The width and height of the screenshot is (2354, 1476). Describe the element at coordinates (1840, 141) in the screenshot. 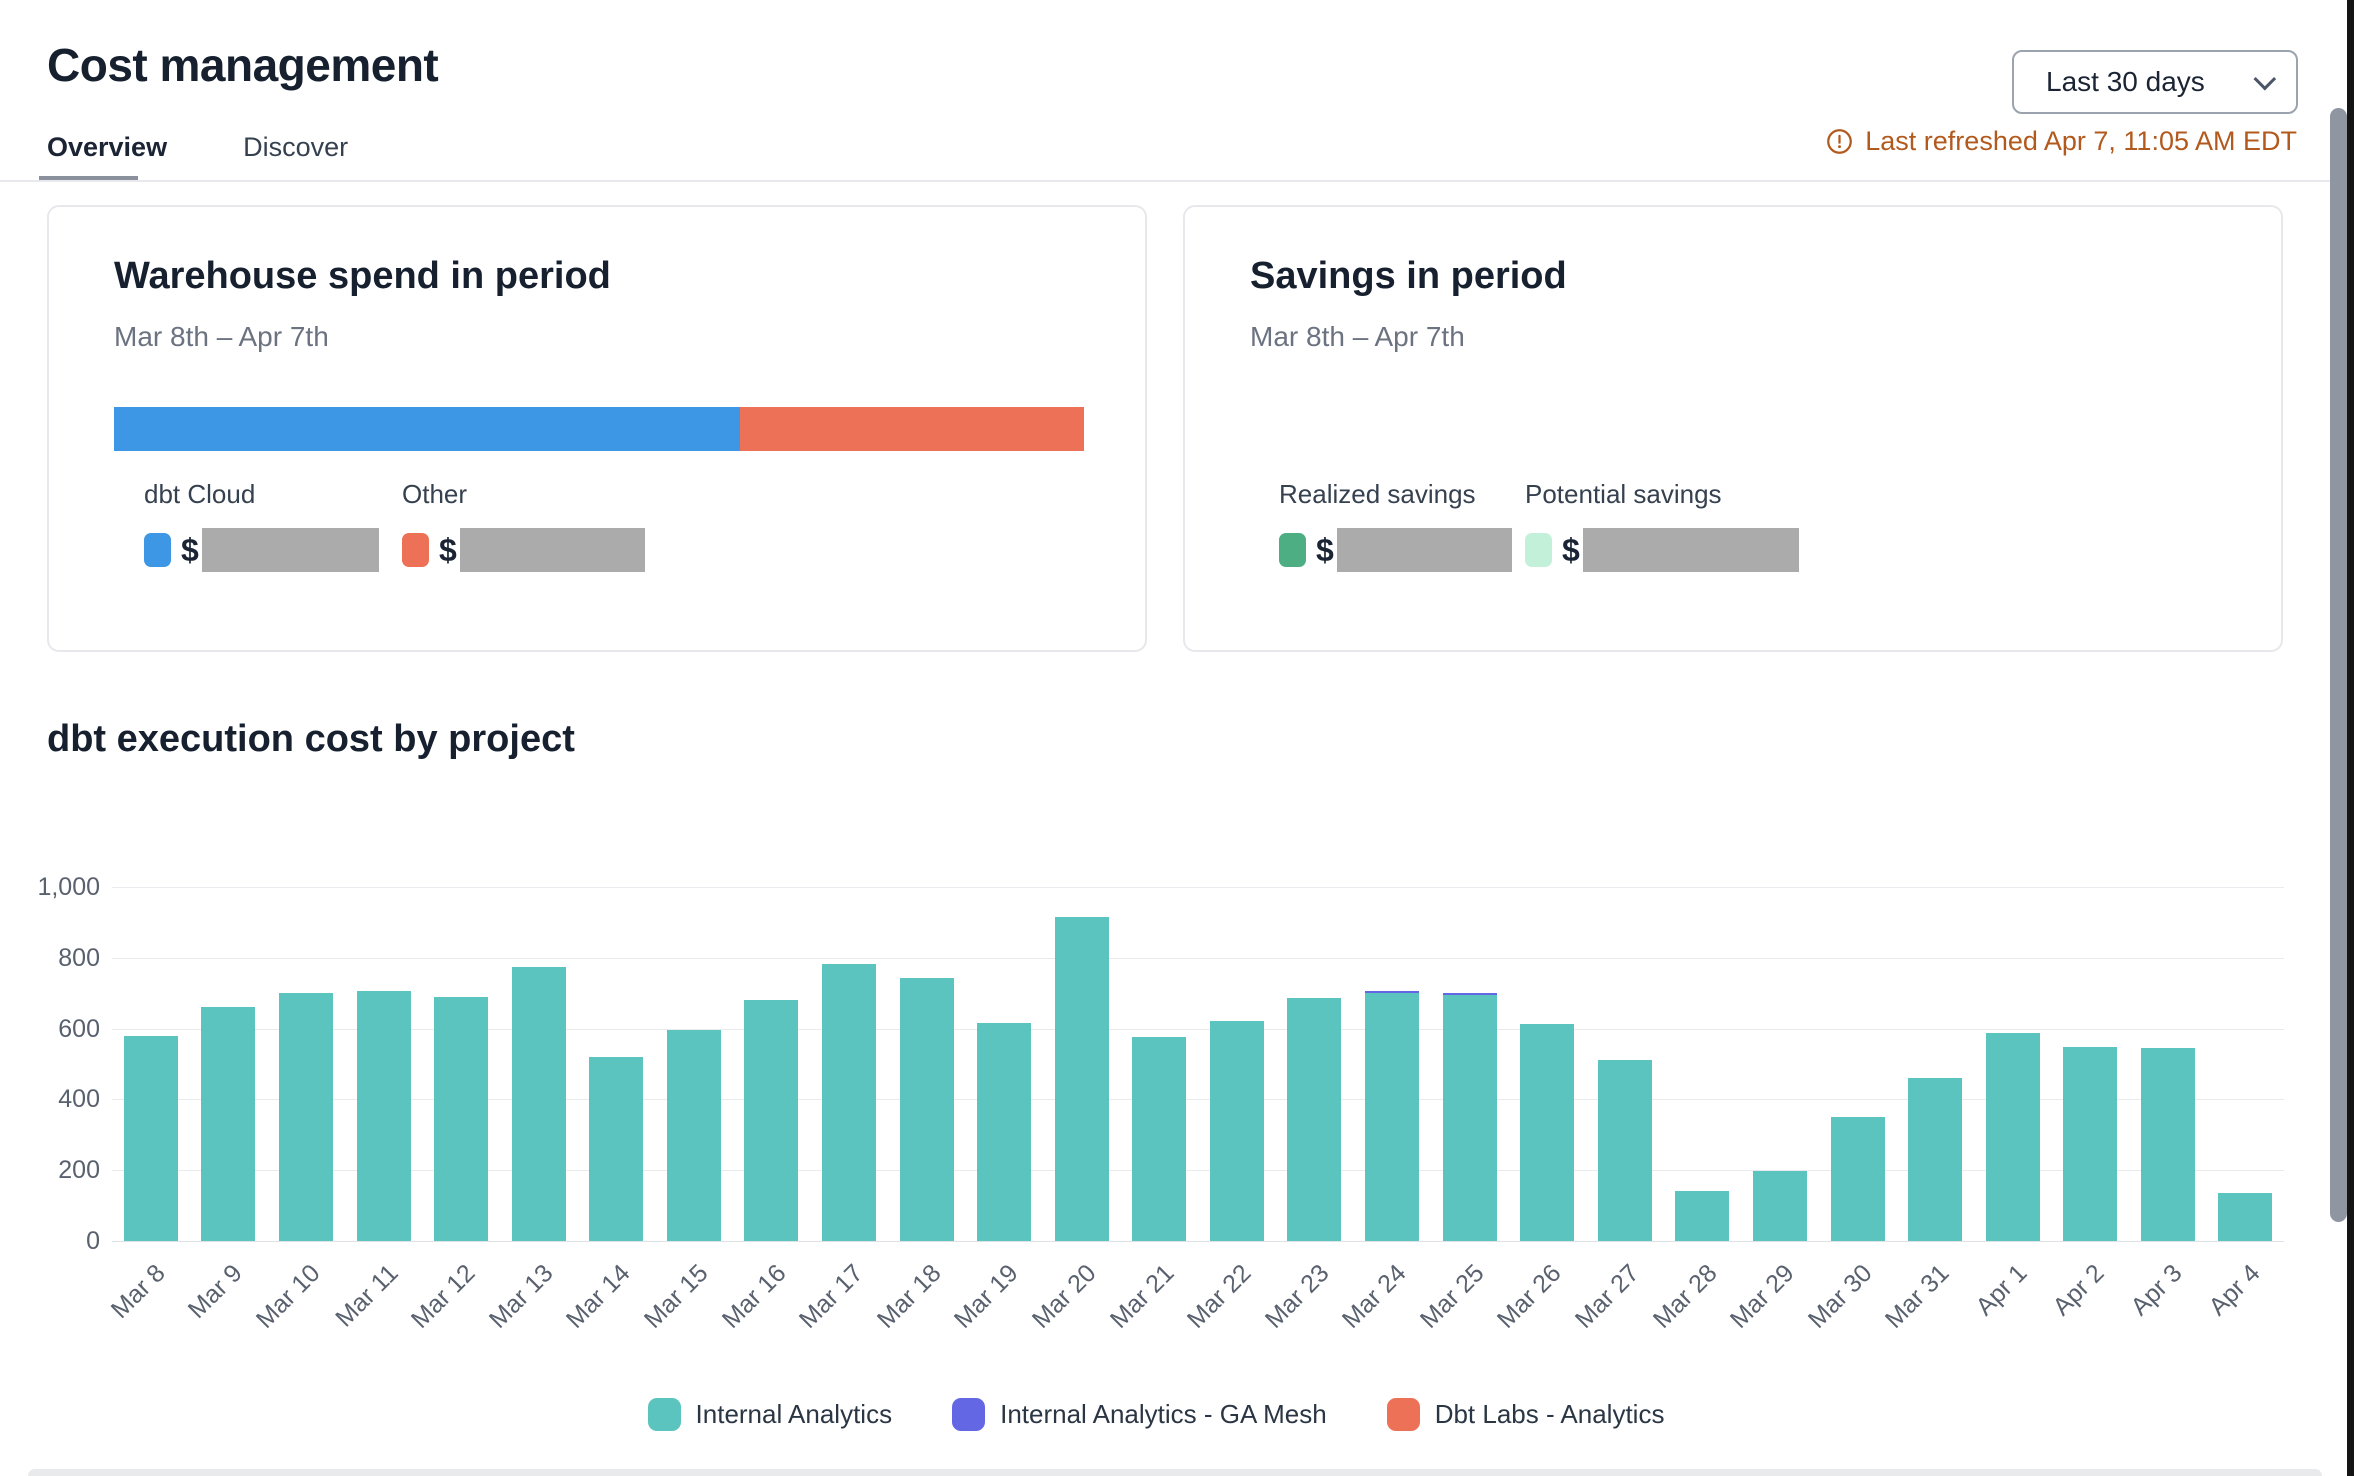

I see `alert-circle-icon` at that location.